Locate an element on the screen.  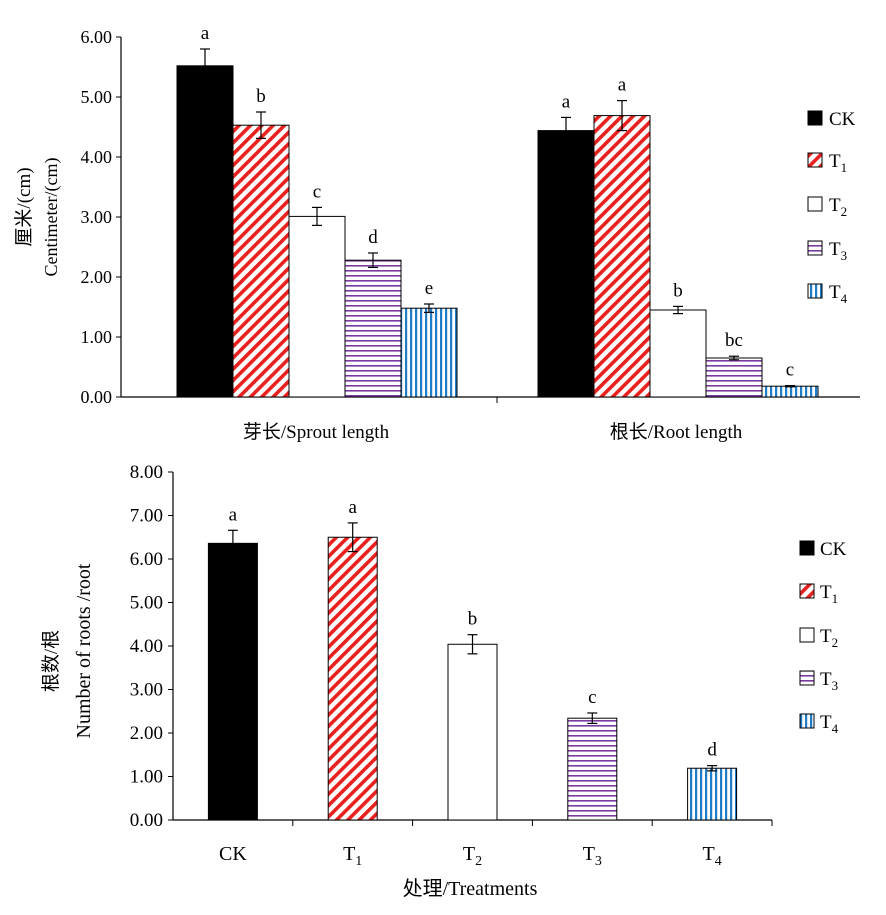
y-axis-label-chinese: 厘米/(cm) is located at coordinates (24, 206).